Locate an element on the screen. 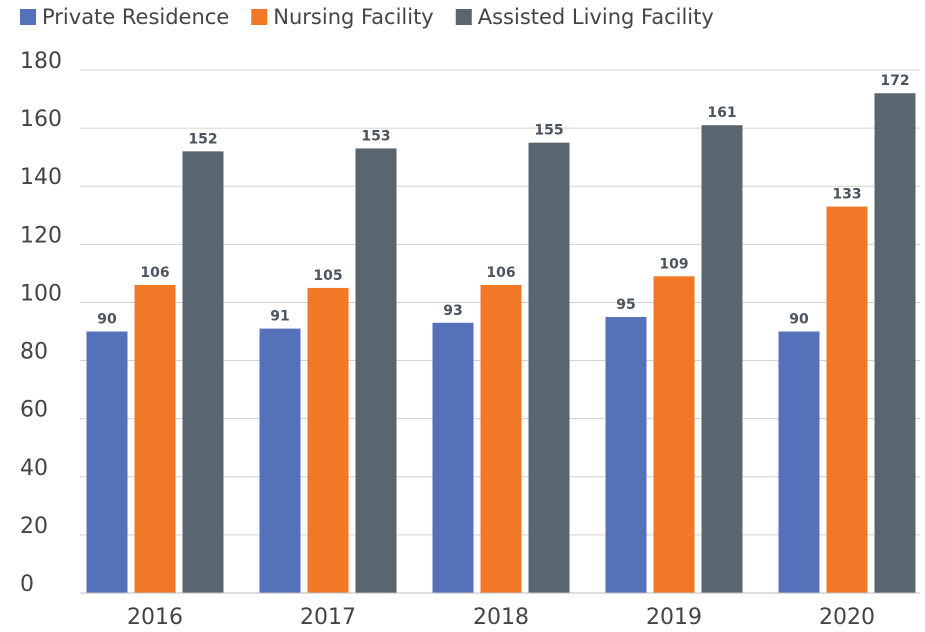  data-label: 91 is located at coordinates (279, 317).